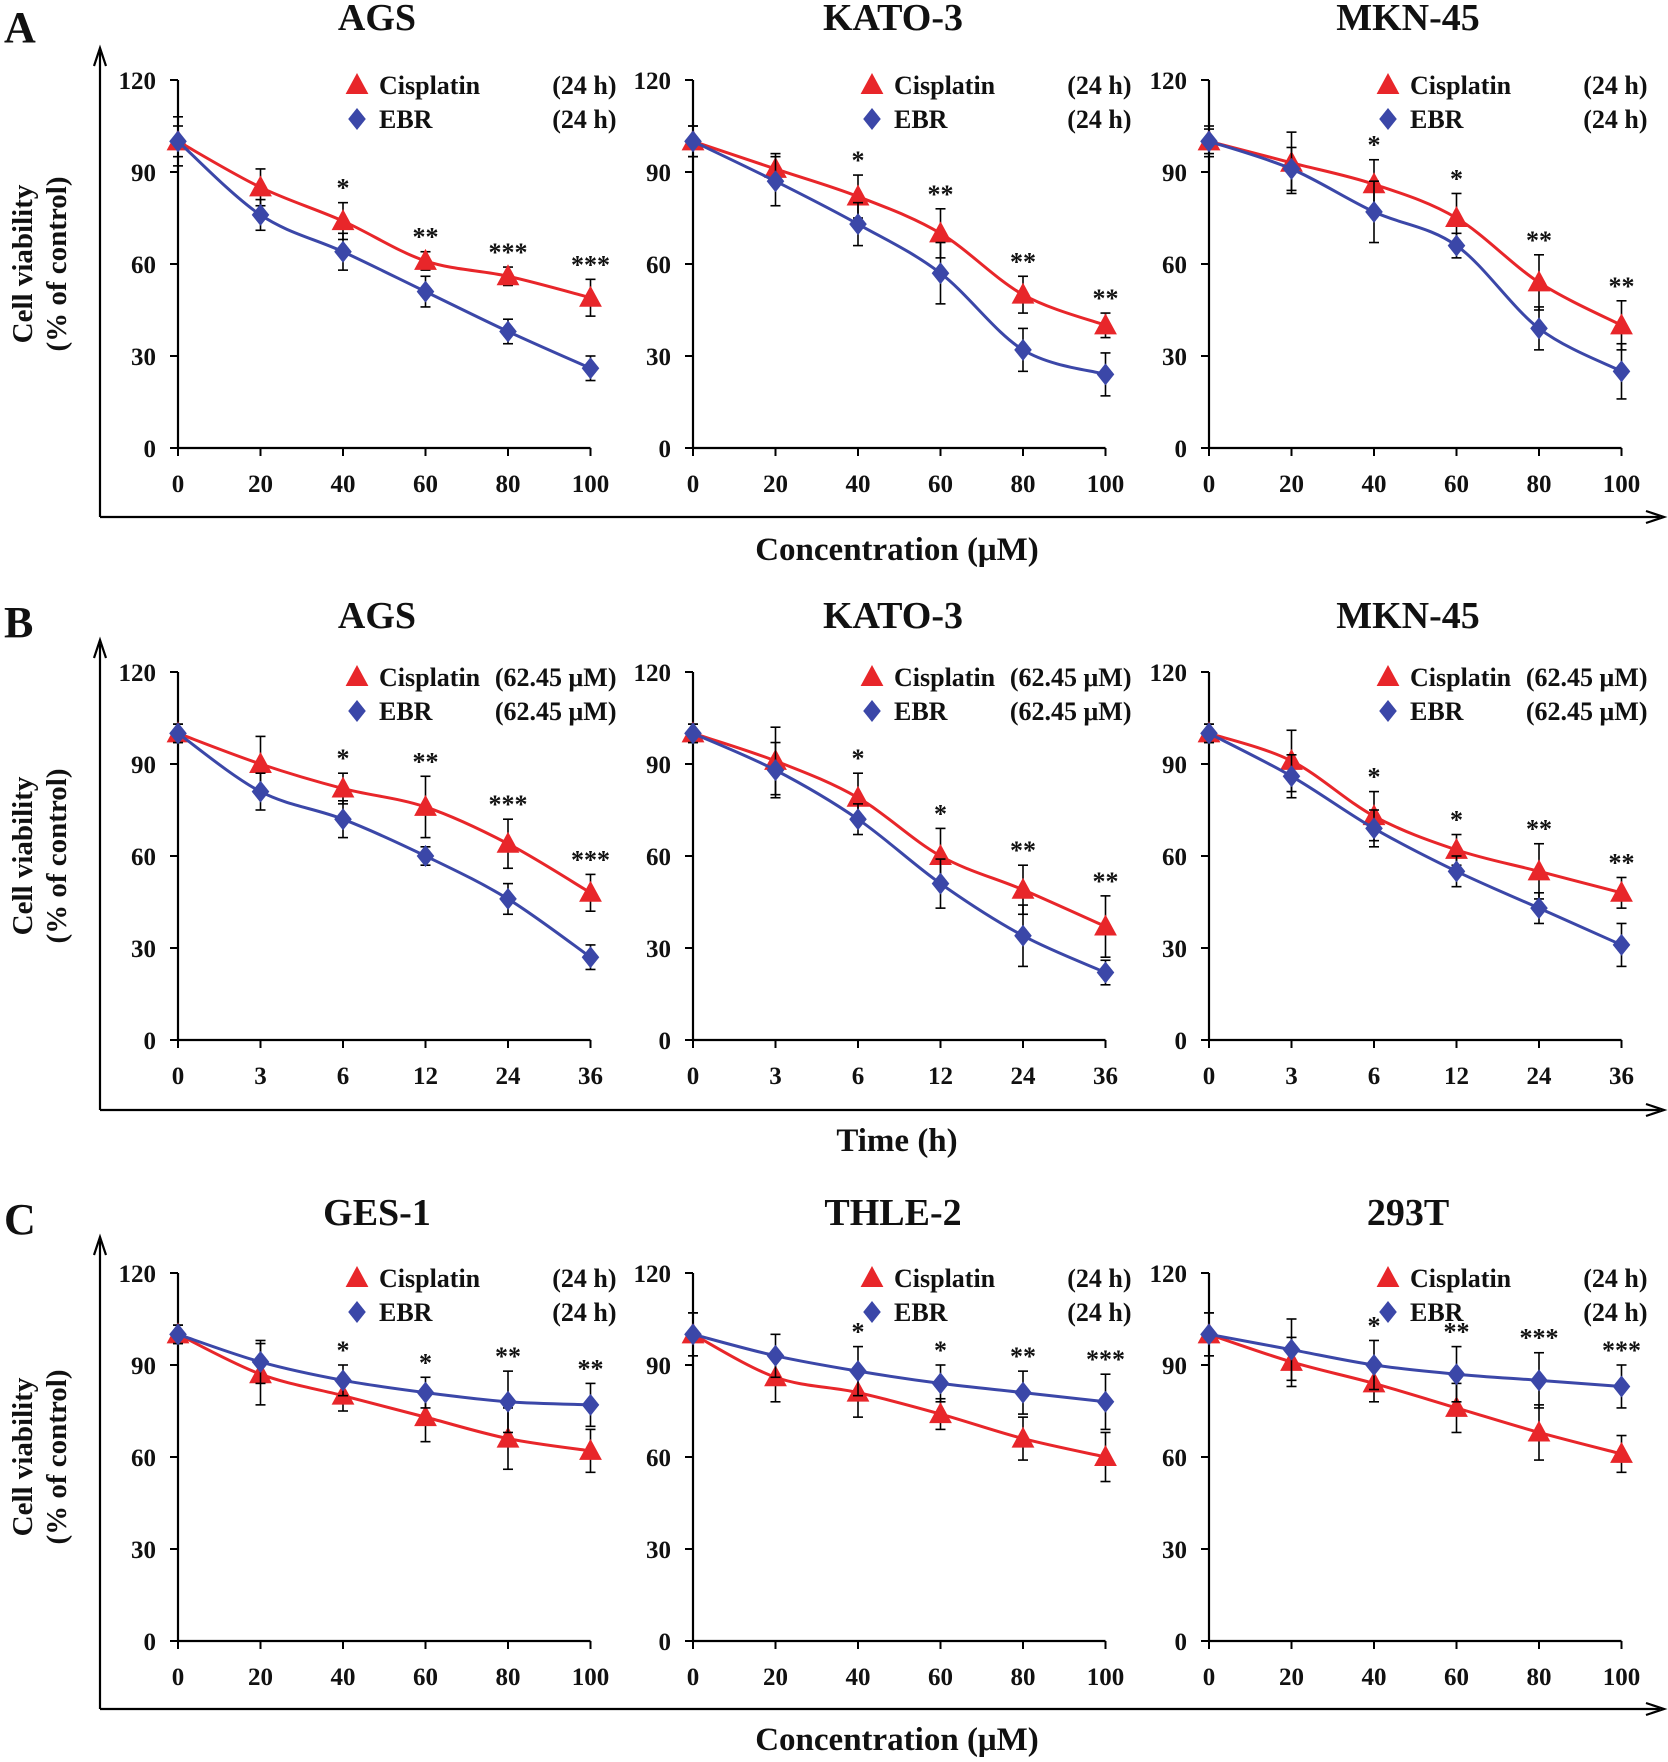 This screenshot has height=1762, width=1668. Describe the element at coordinates (893, 616) in the screenshot. I see `chart-title: KATO-3` at that location.